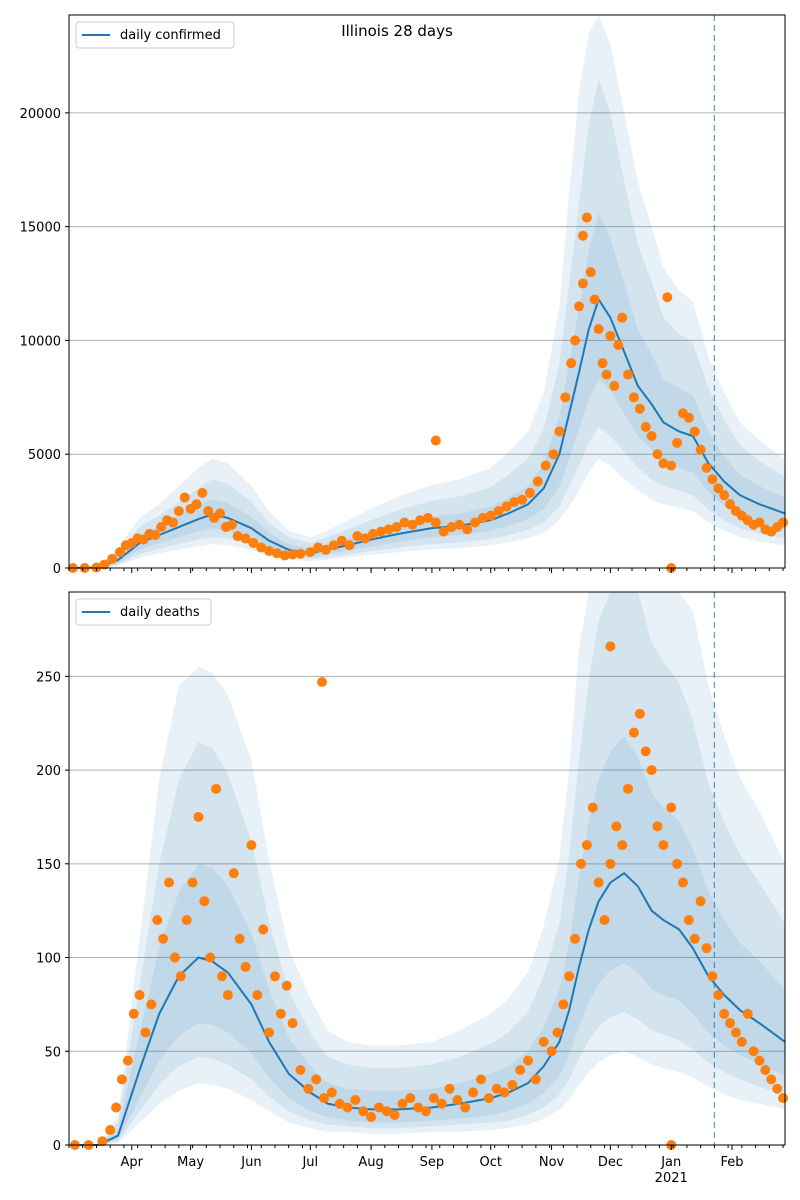 The height and width of the screenshot is (1200, 800). What do you see at coordinates (44, 455) in the screenshot?
I see `y-tick-label: 5000` at bounding box center [44, 455].